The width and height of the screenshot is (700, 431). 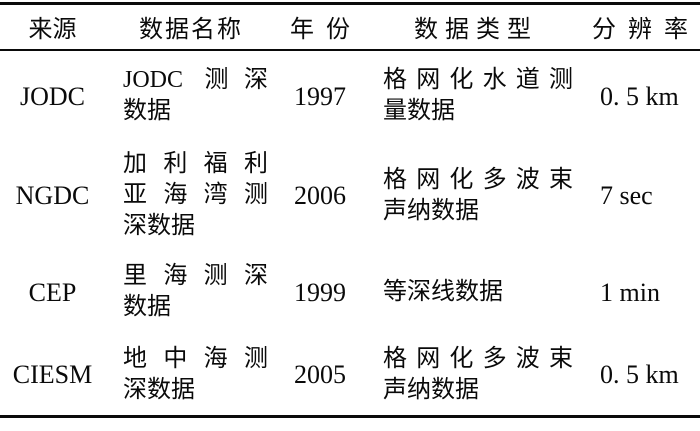 I want to click on cell-source: NGDC, so click(x=52, y=195).